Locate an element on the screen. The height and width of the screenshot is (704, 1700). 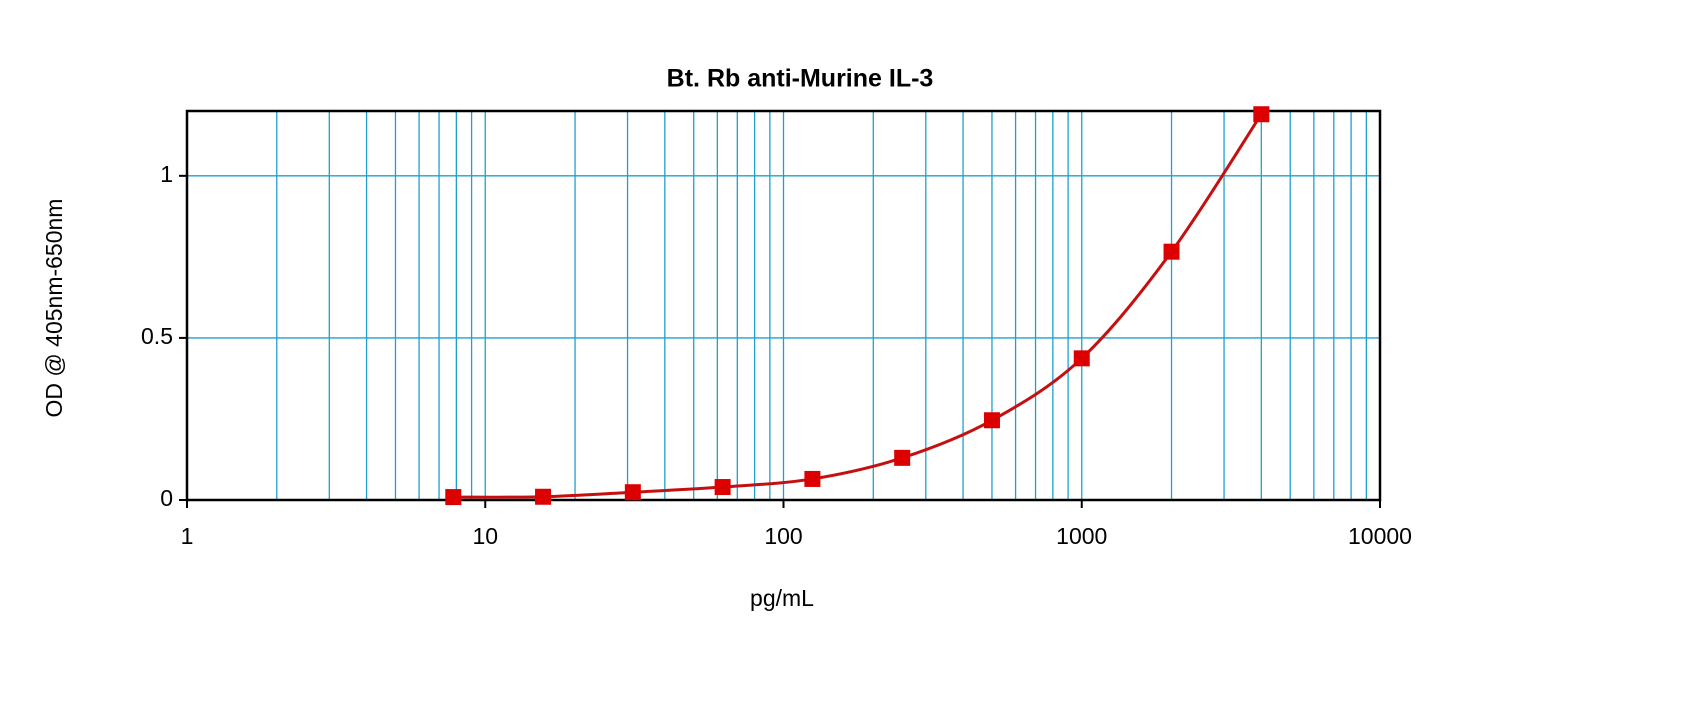
y-axis-label: OD @ 405nm-650nm is located at coordinates (54, 308).